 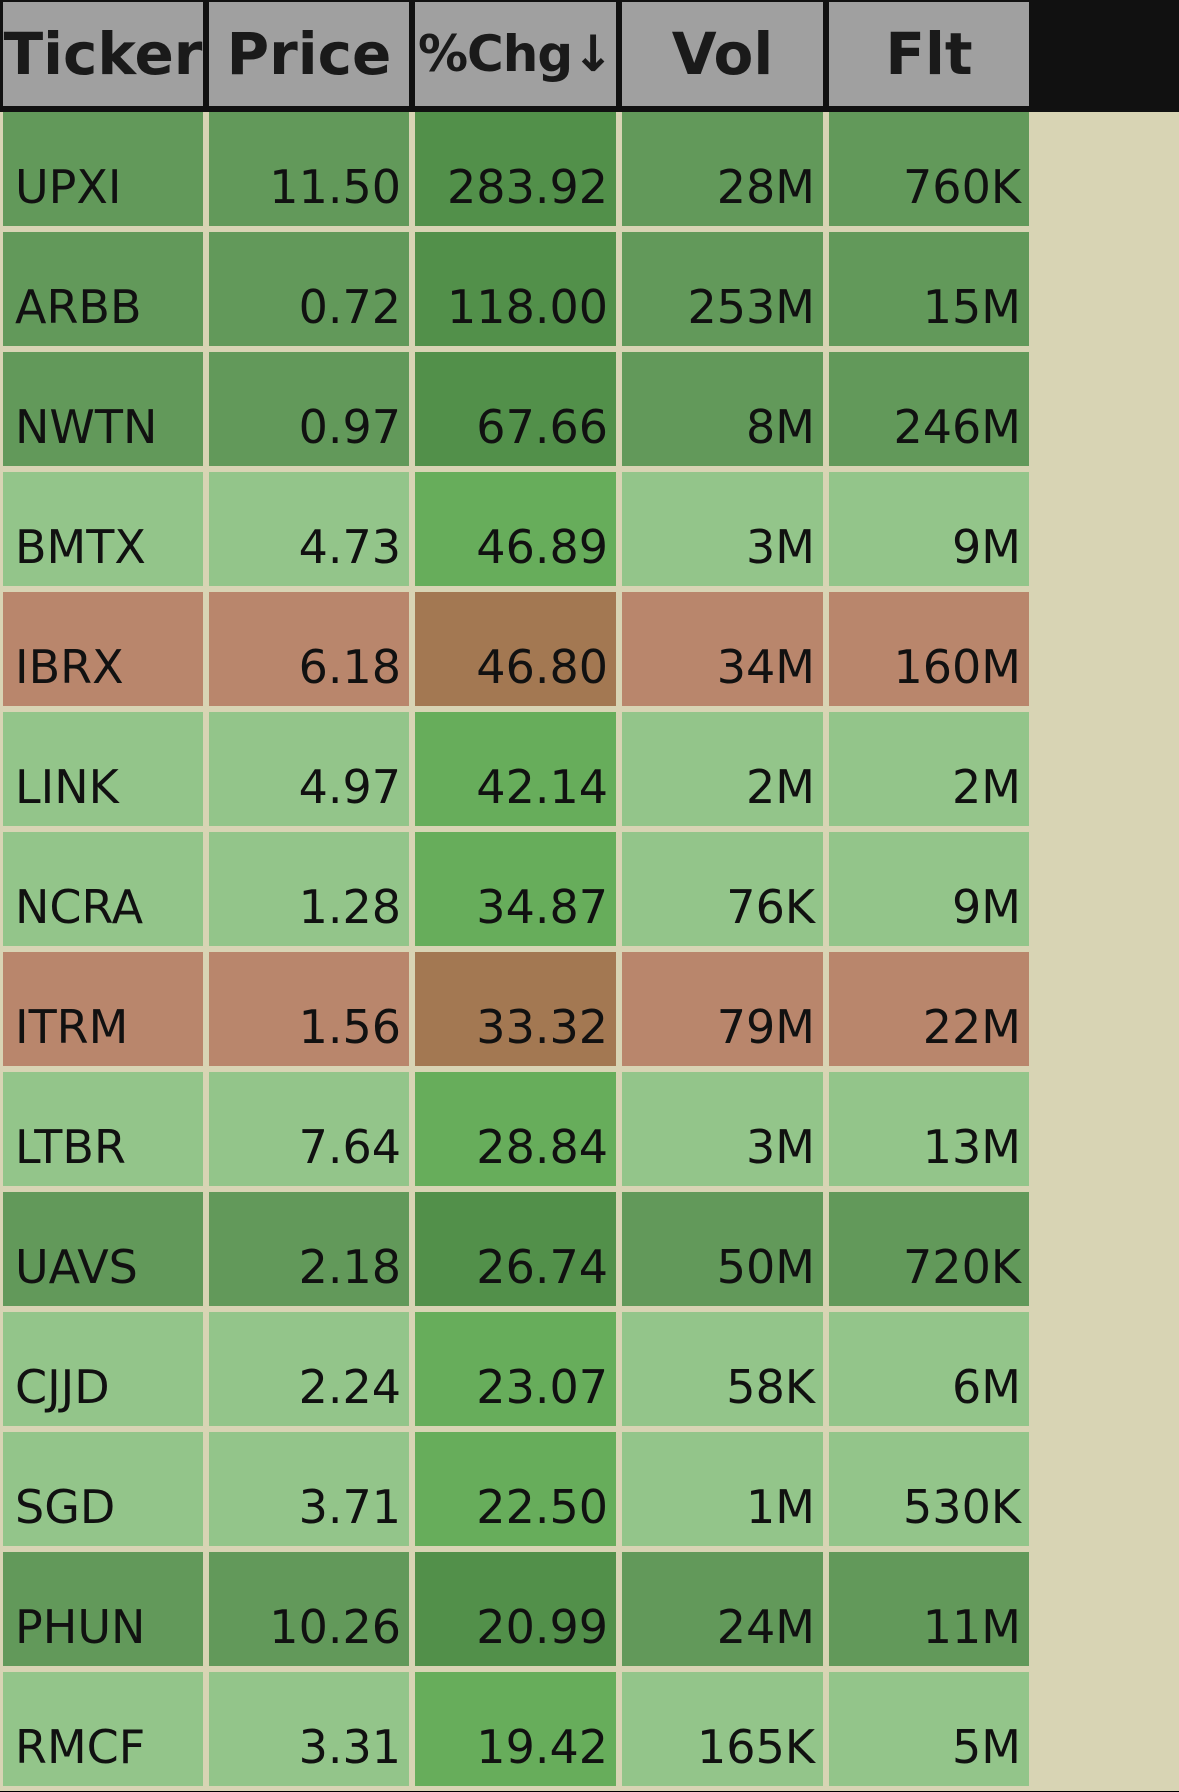 What do you see at coordinates (929, 1489) in the screenshot?
I see `cell-flt: 530K` at bounding box center [929, 1489].